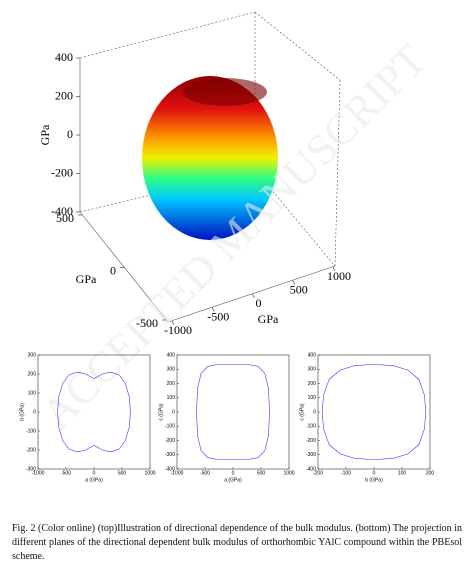 The width and height of the screenshot is (474, 577). I want to click on x-tick-label: -200, so click(318, 473).